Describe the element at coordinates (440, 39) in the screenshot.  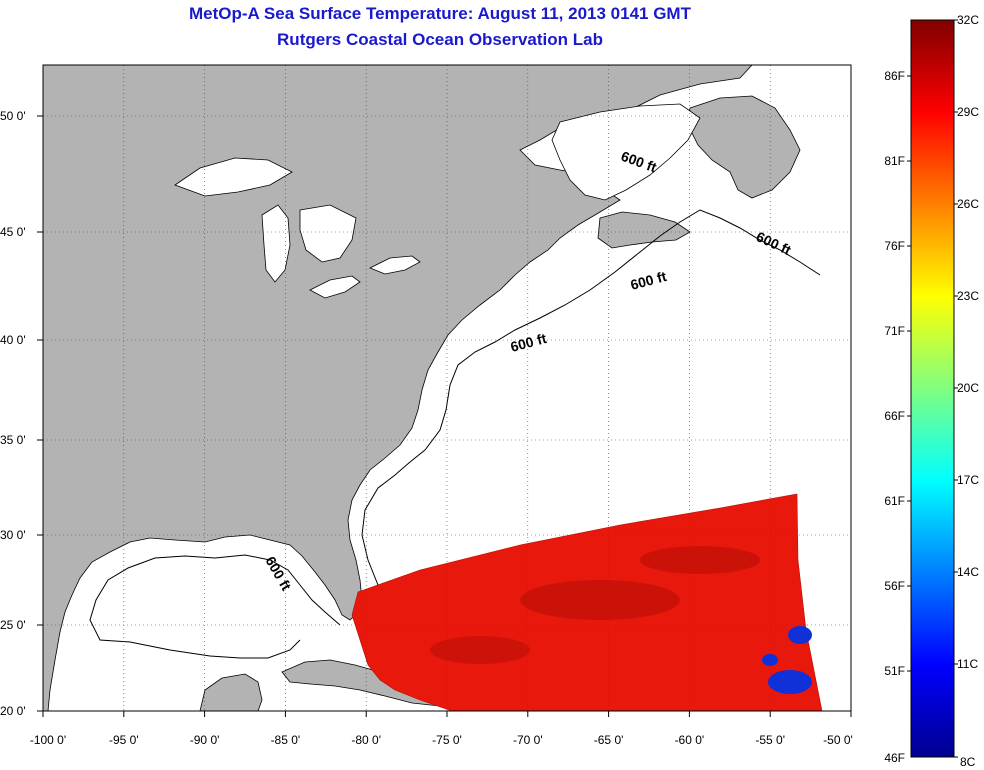
I see `map-subtitle: Rutgers Coastal Ocean Observation Lab` at that location.